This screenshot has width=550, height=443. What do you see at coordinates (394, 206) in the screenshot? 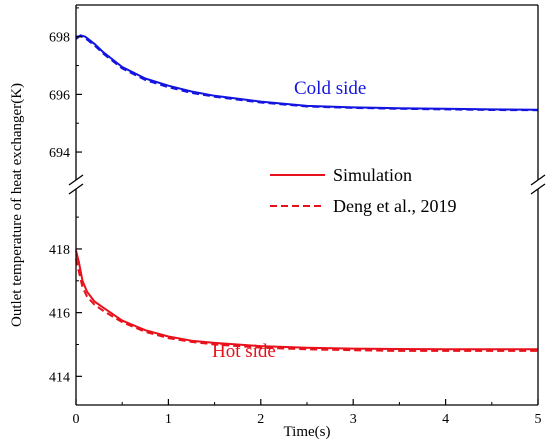
I see `legend-label: Deng et al., 2019` at bounding box center [394, 206].